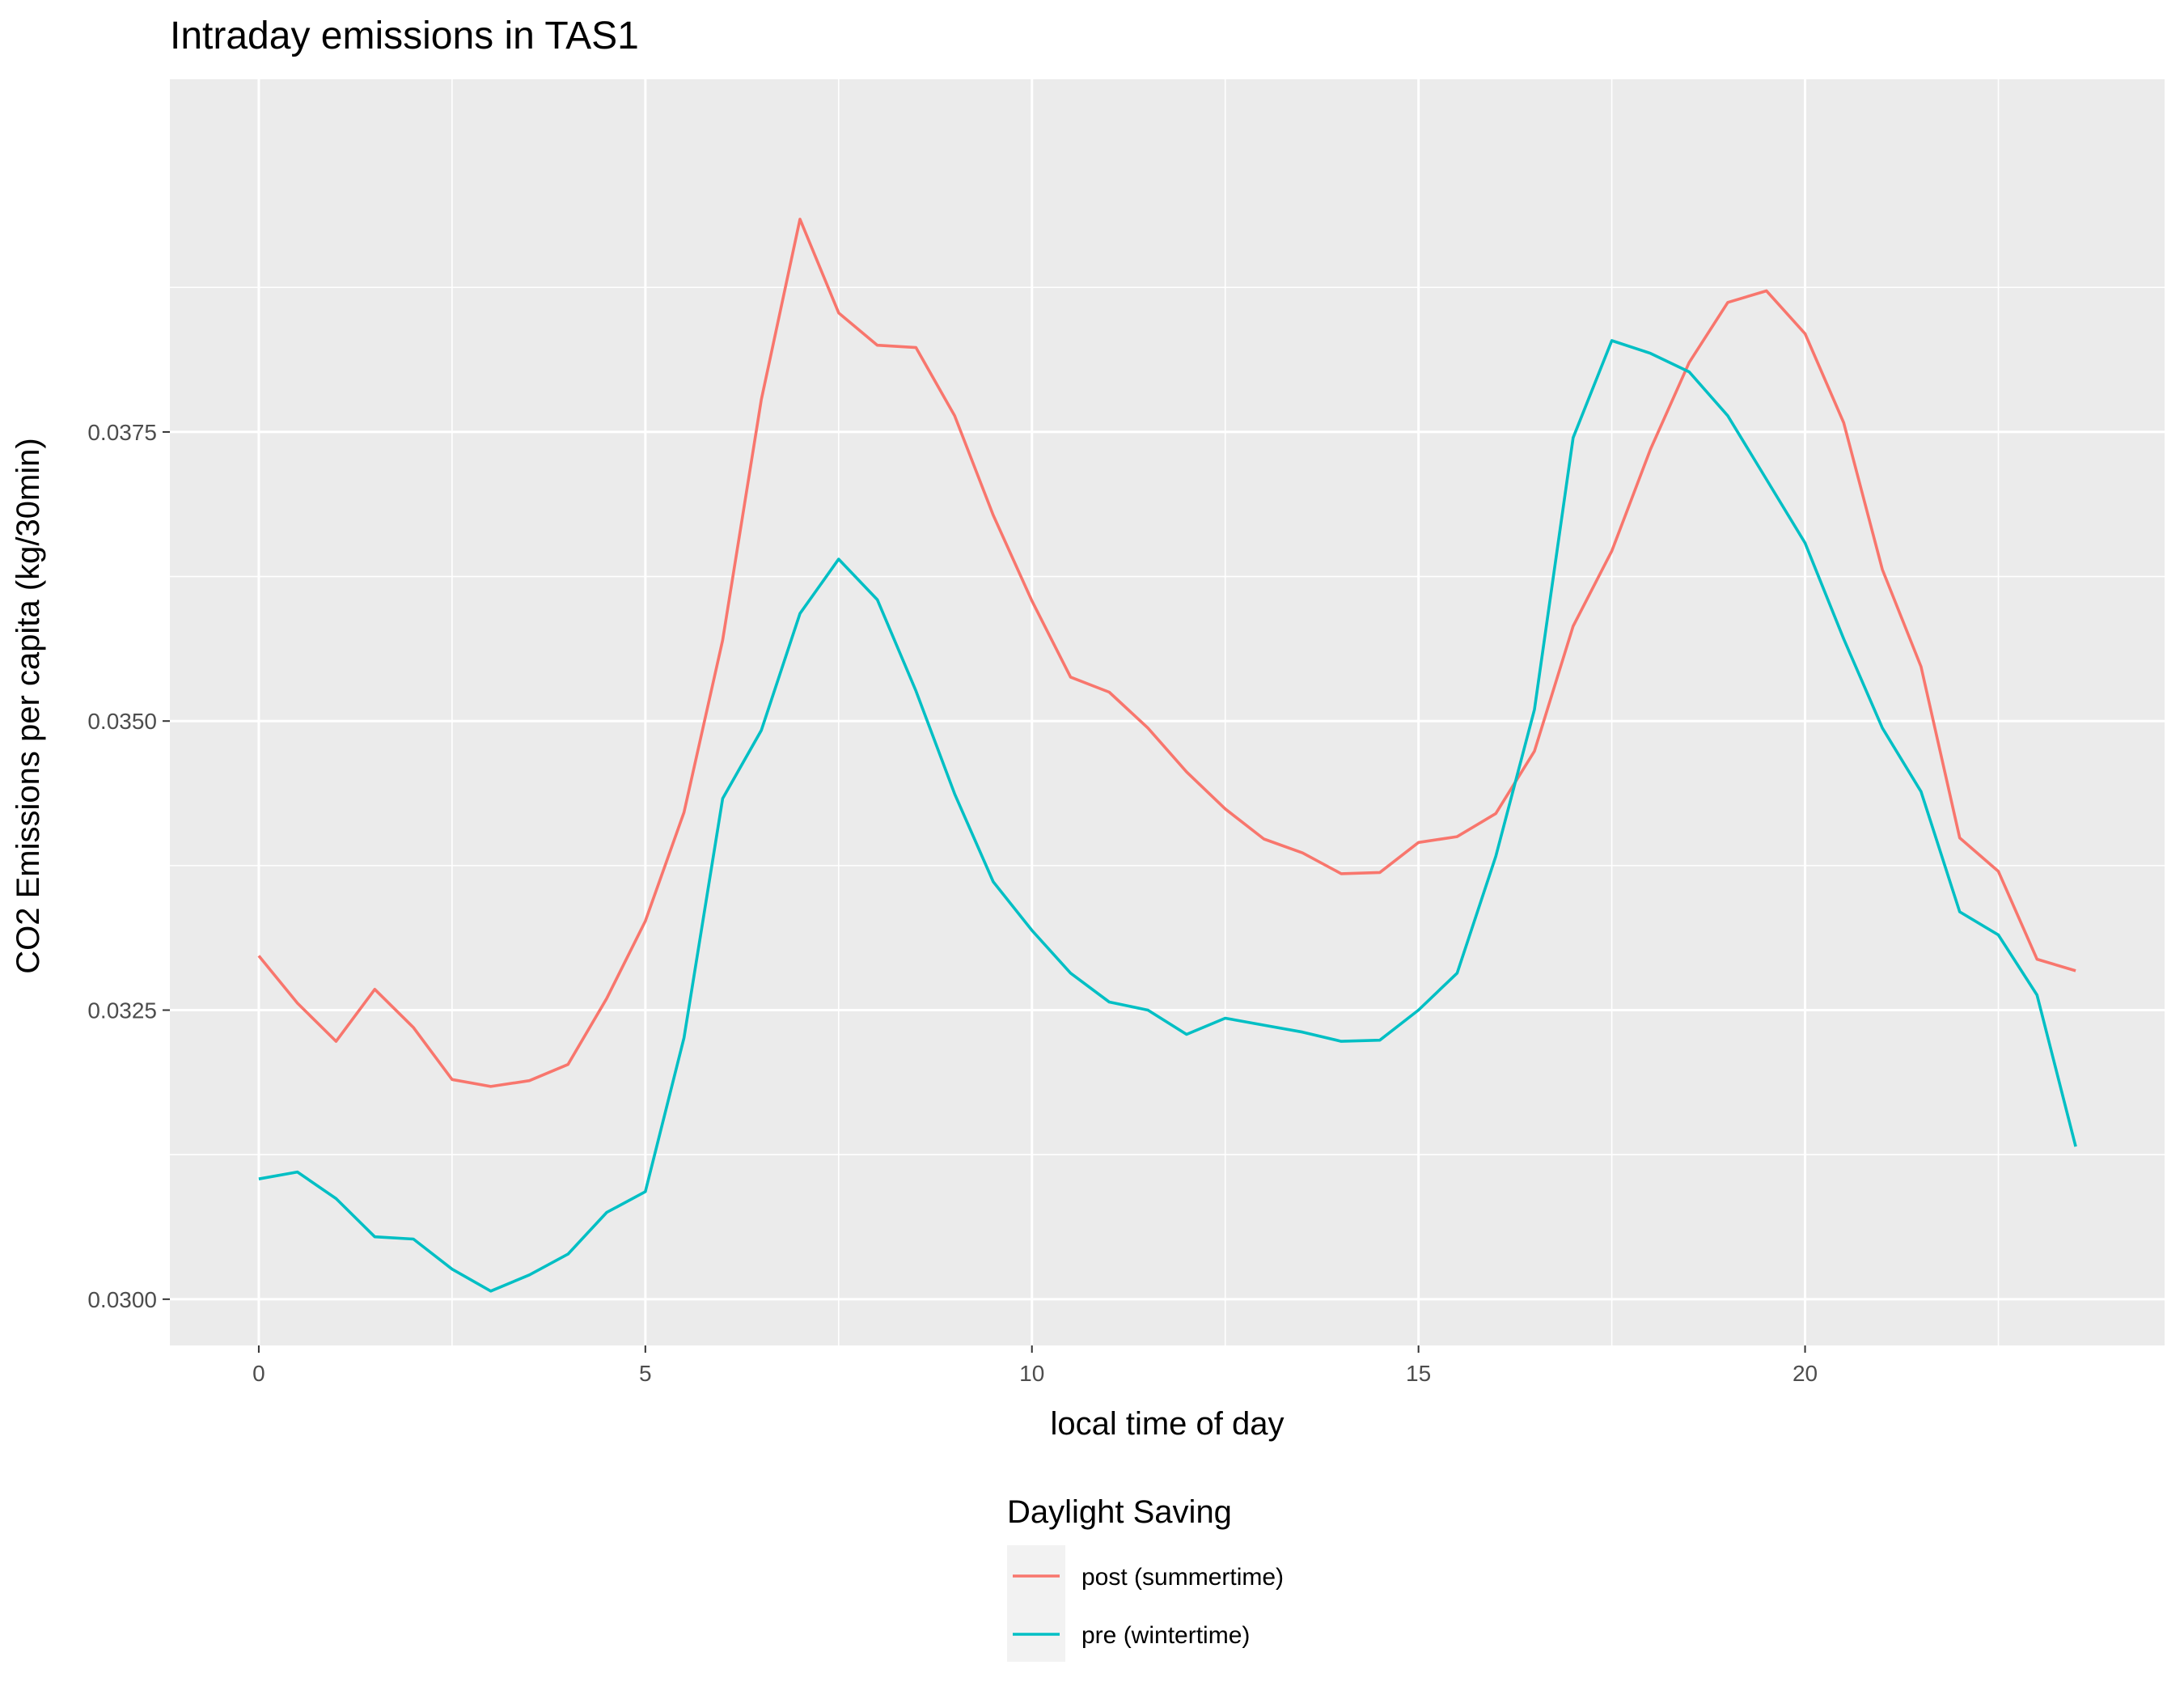  Describe the element at coordinates (1165, 1635) in the screenshot. I see `legend-entry-label: pre (wintertime)` at that location.